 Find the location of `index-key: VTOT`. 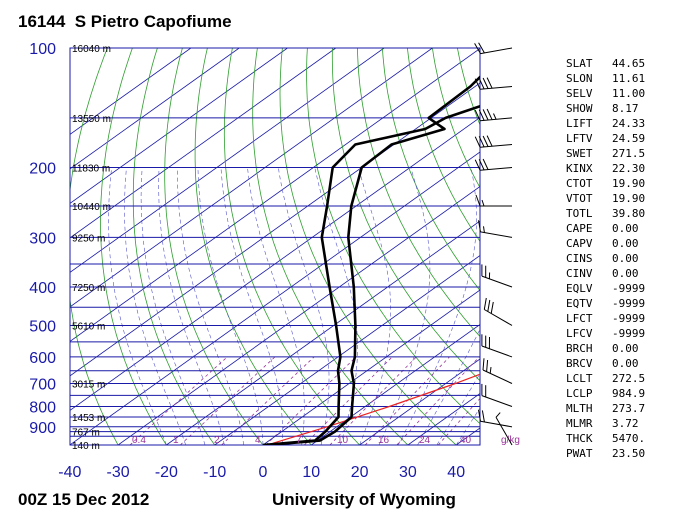

index-key: VTOT is located at coordinates (579, 198).